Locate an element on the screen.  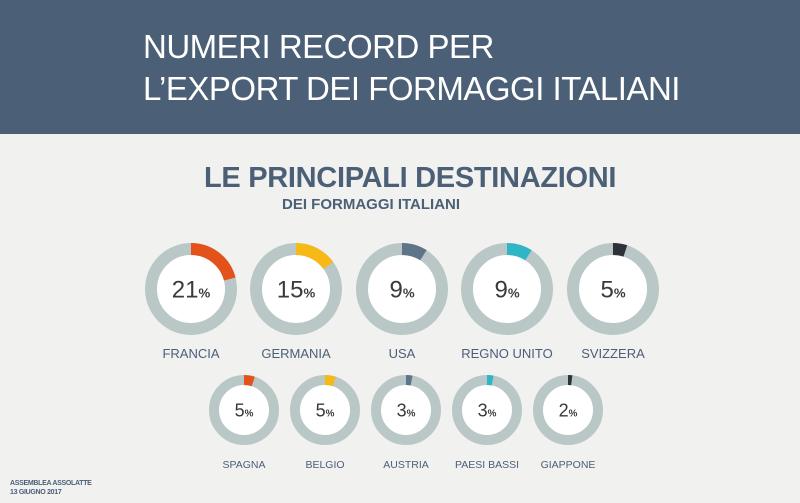
category-label-belgio: BELGIO is located at coordinates (324, 465).